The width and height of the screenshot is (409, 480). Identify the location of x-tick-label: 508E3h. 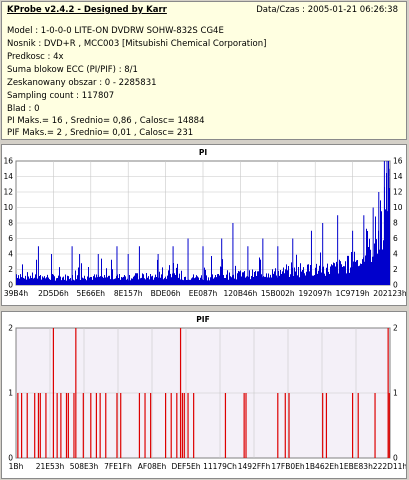
(84, 466).